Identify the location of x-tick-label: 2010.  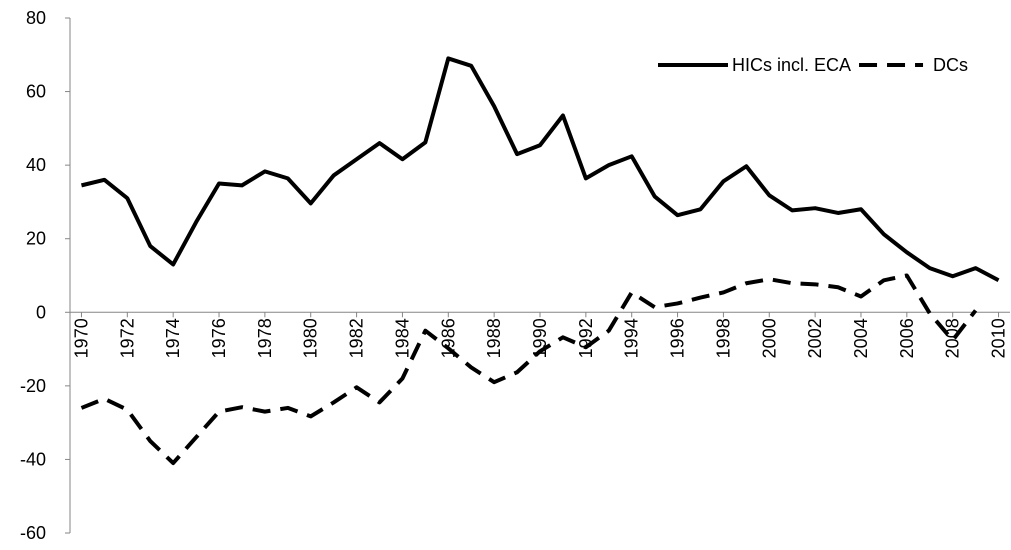
(999, 338).